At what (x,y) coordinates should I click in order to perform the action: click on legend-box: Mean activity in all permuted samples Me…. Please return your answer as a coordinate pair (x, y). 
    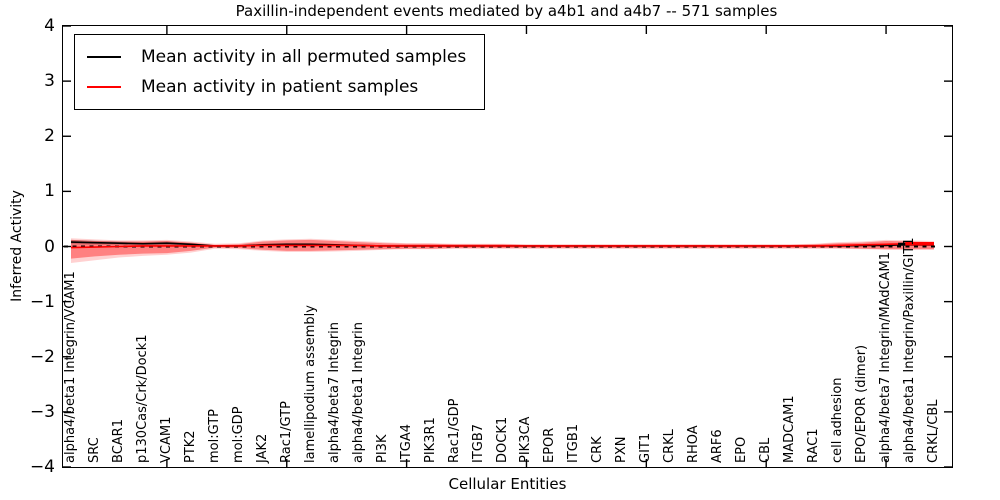
    Looking at the image, I should click on (280, 72).